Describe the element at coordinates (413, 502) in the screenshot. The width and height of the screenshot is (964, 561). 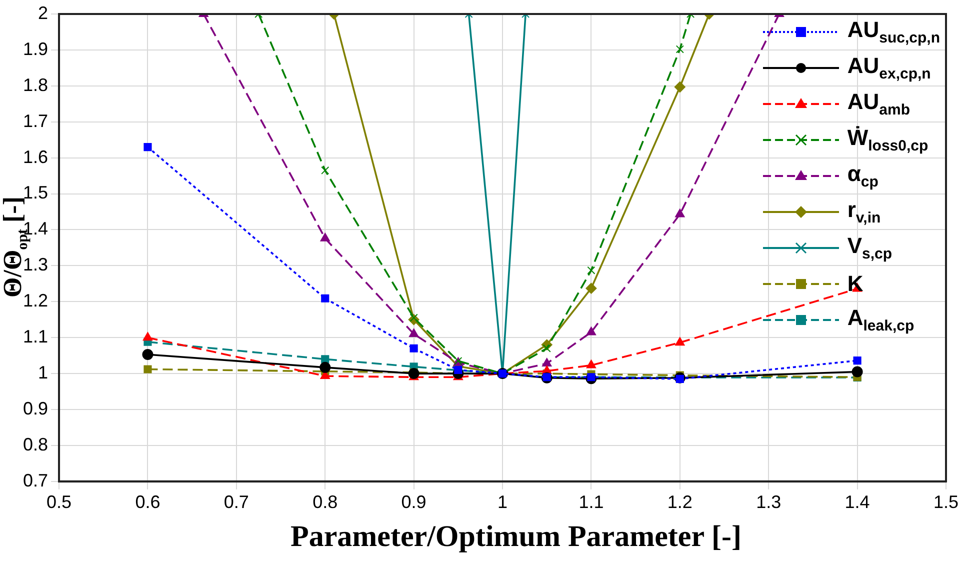
I see `x-tick-label: 0.9` at that location.